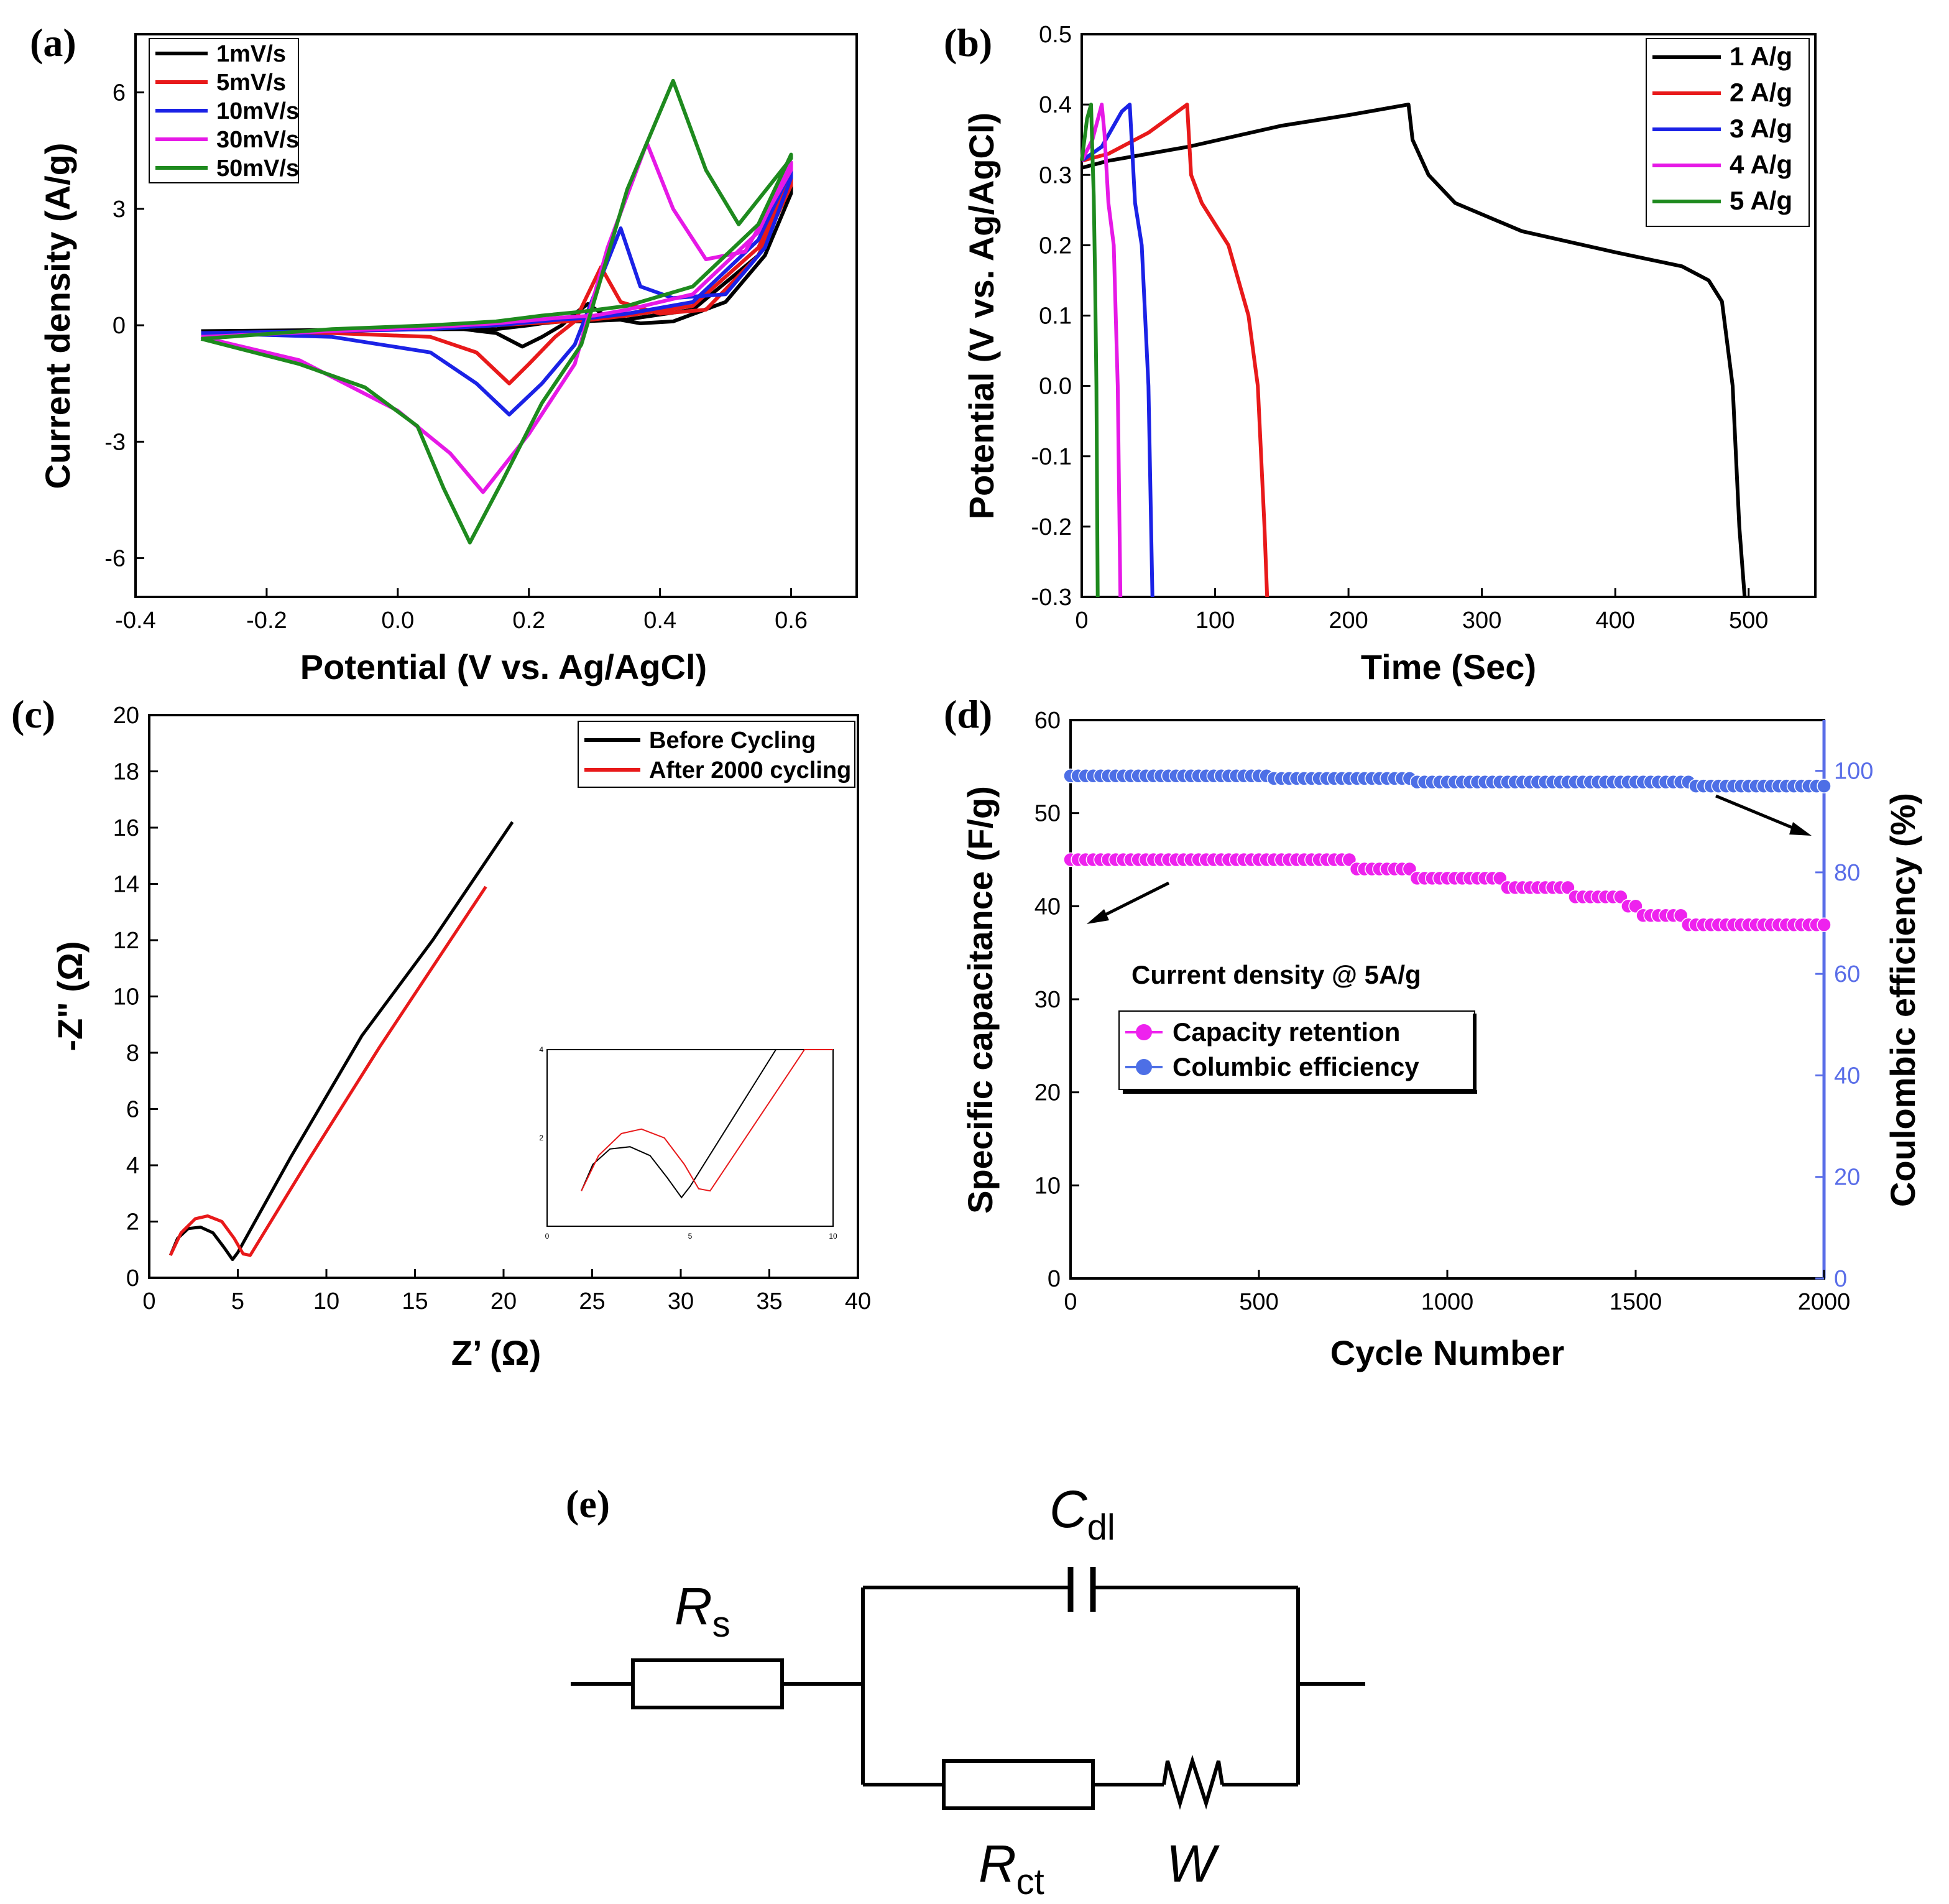 The image size is (1949, 1904). I want to click on legend-label-3: 4 A/g, so click(1761, 164).